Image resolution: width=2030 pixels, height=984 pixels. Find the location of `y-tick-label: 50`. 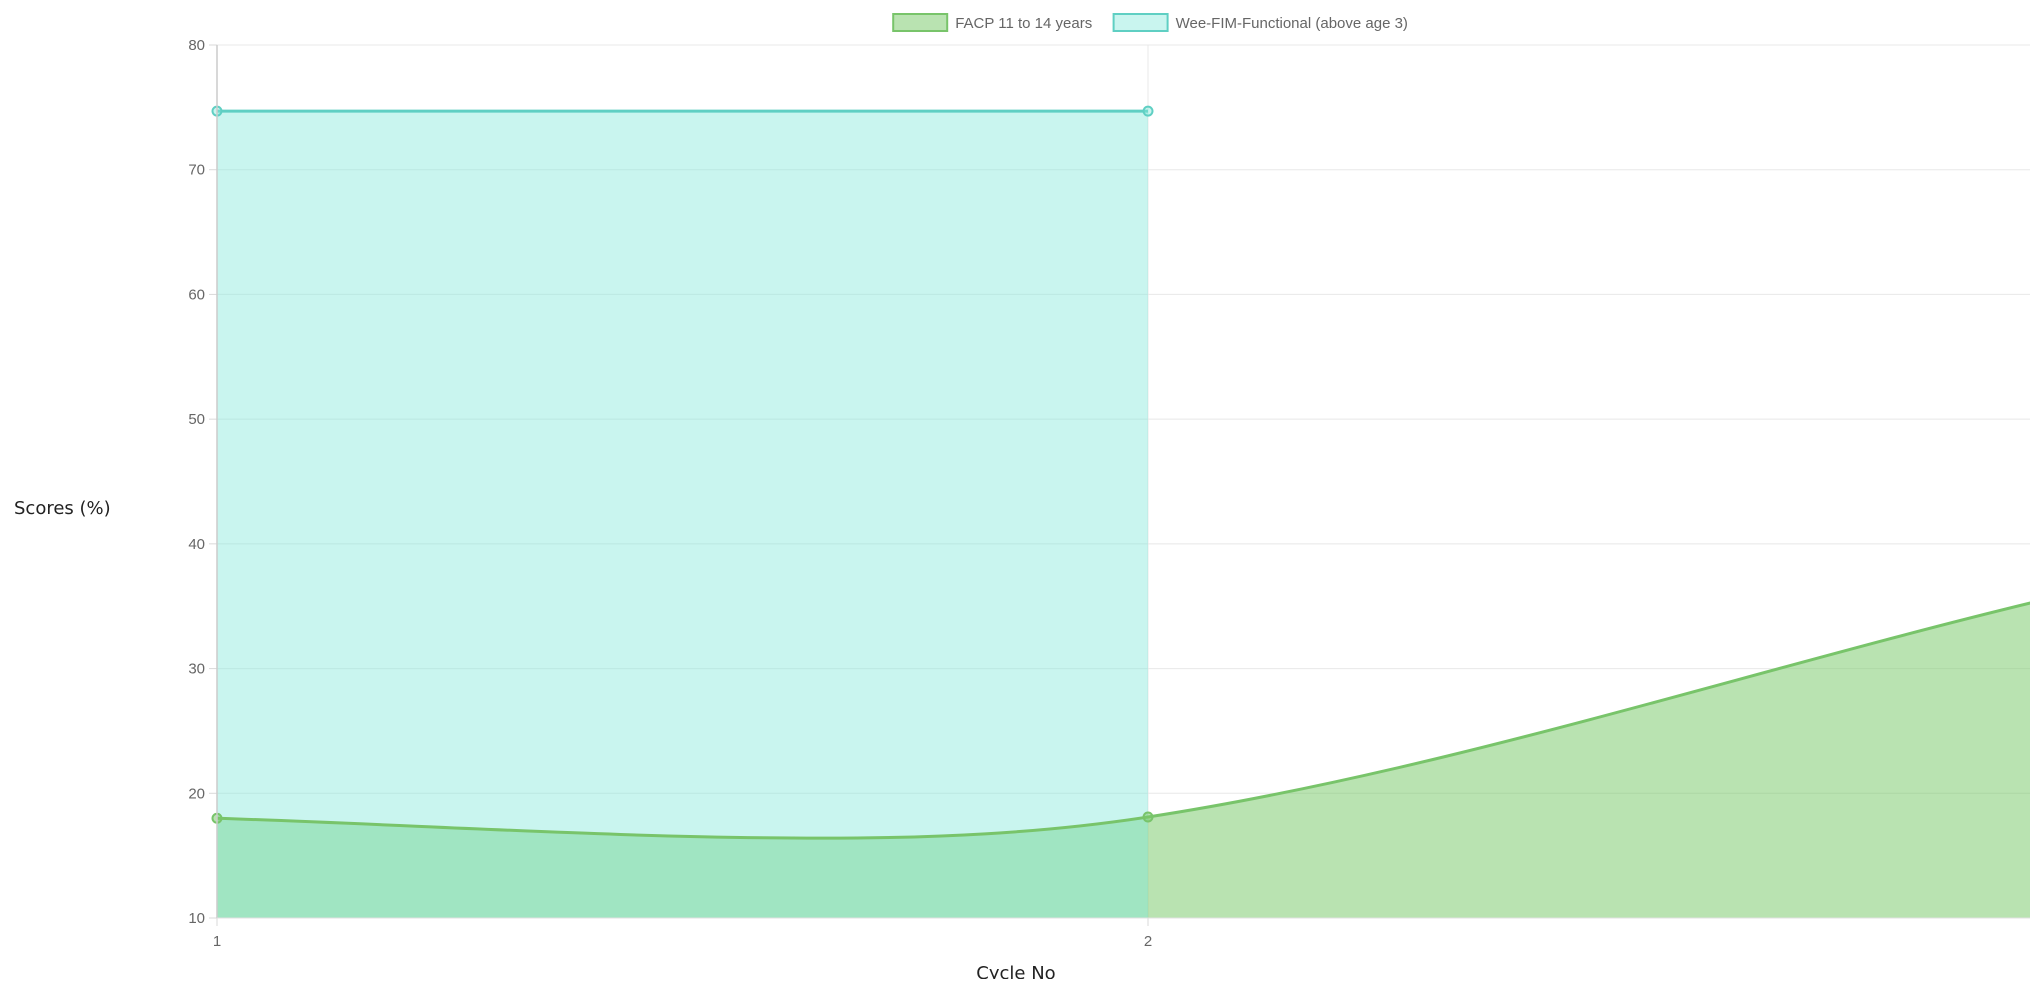

y-tick-label: 50 is located at coordinates (196, 419).